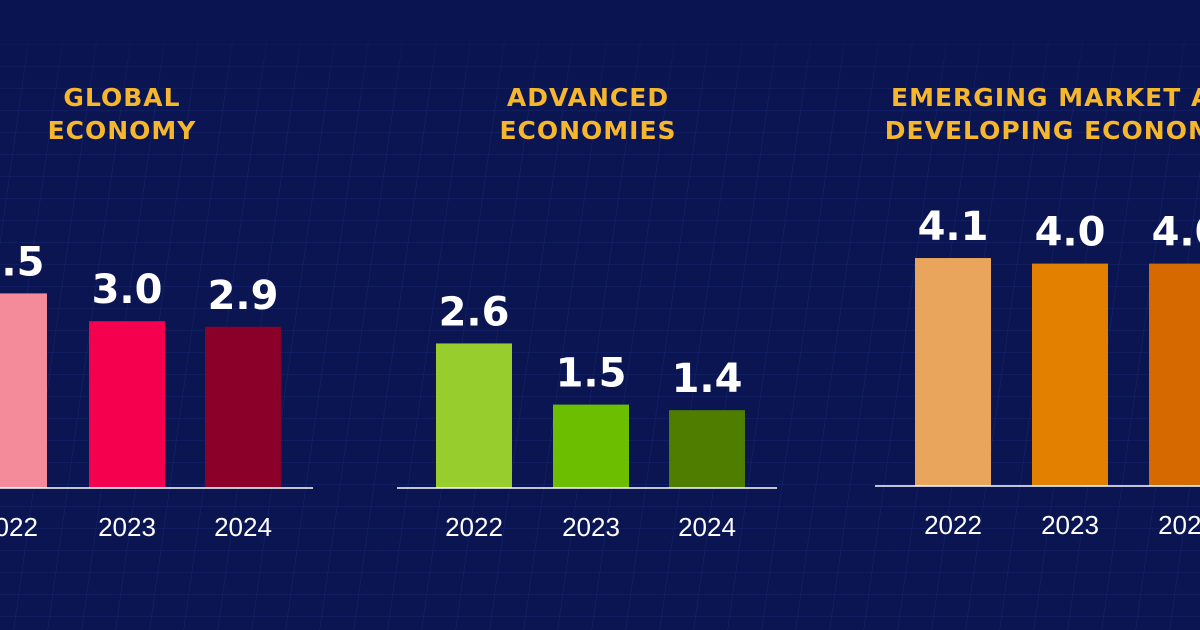 The image size is (1200, 630). Describe the element at coordinates (127, 290) in the screenshot. I see `value-label: 3.0` at that location.